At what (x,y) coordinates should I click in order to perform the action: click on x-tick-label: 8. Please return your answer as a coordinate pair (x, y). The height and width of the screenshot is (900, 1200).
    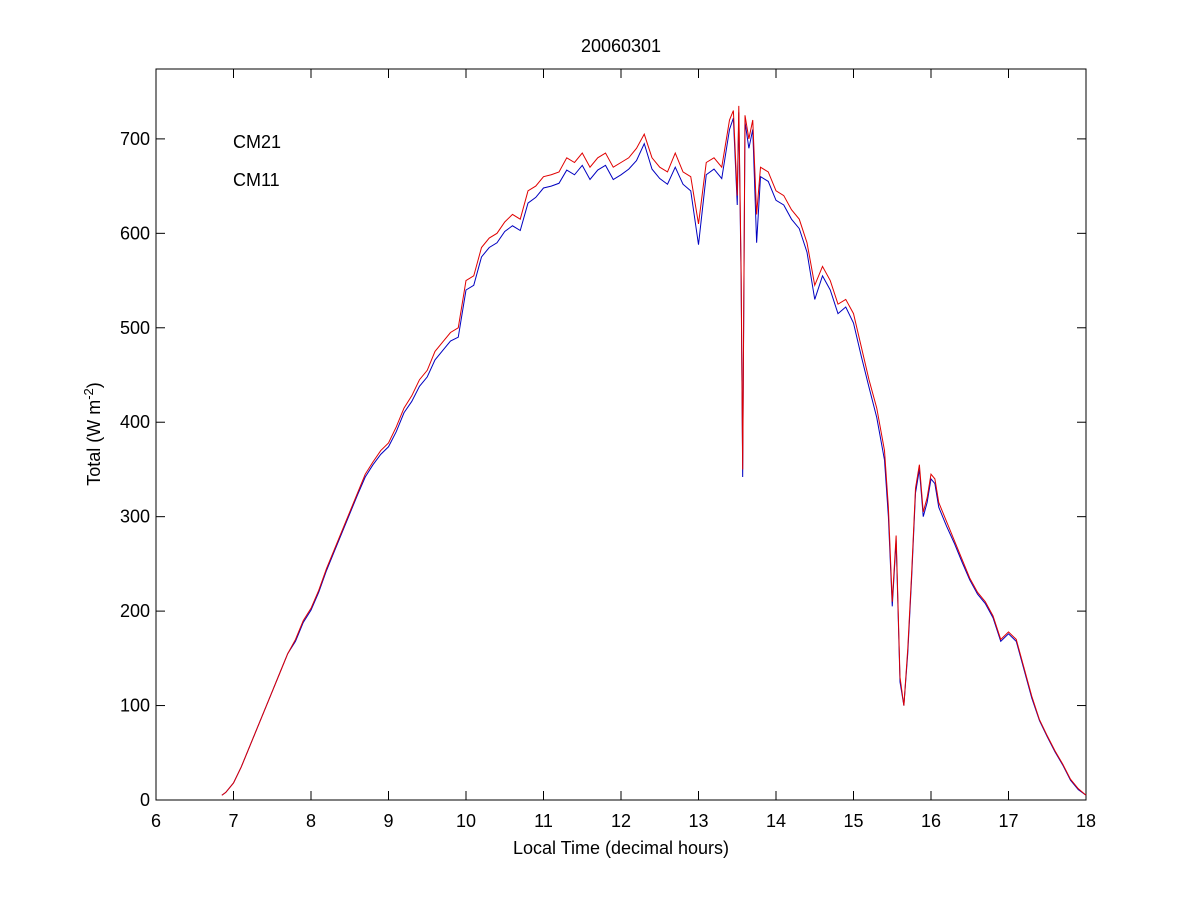
    Looking at the image, I should click on (311, 821).